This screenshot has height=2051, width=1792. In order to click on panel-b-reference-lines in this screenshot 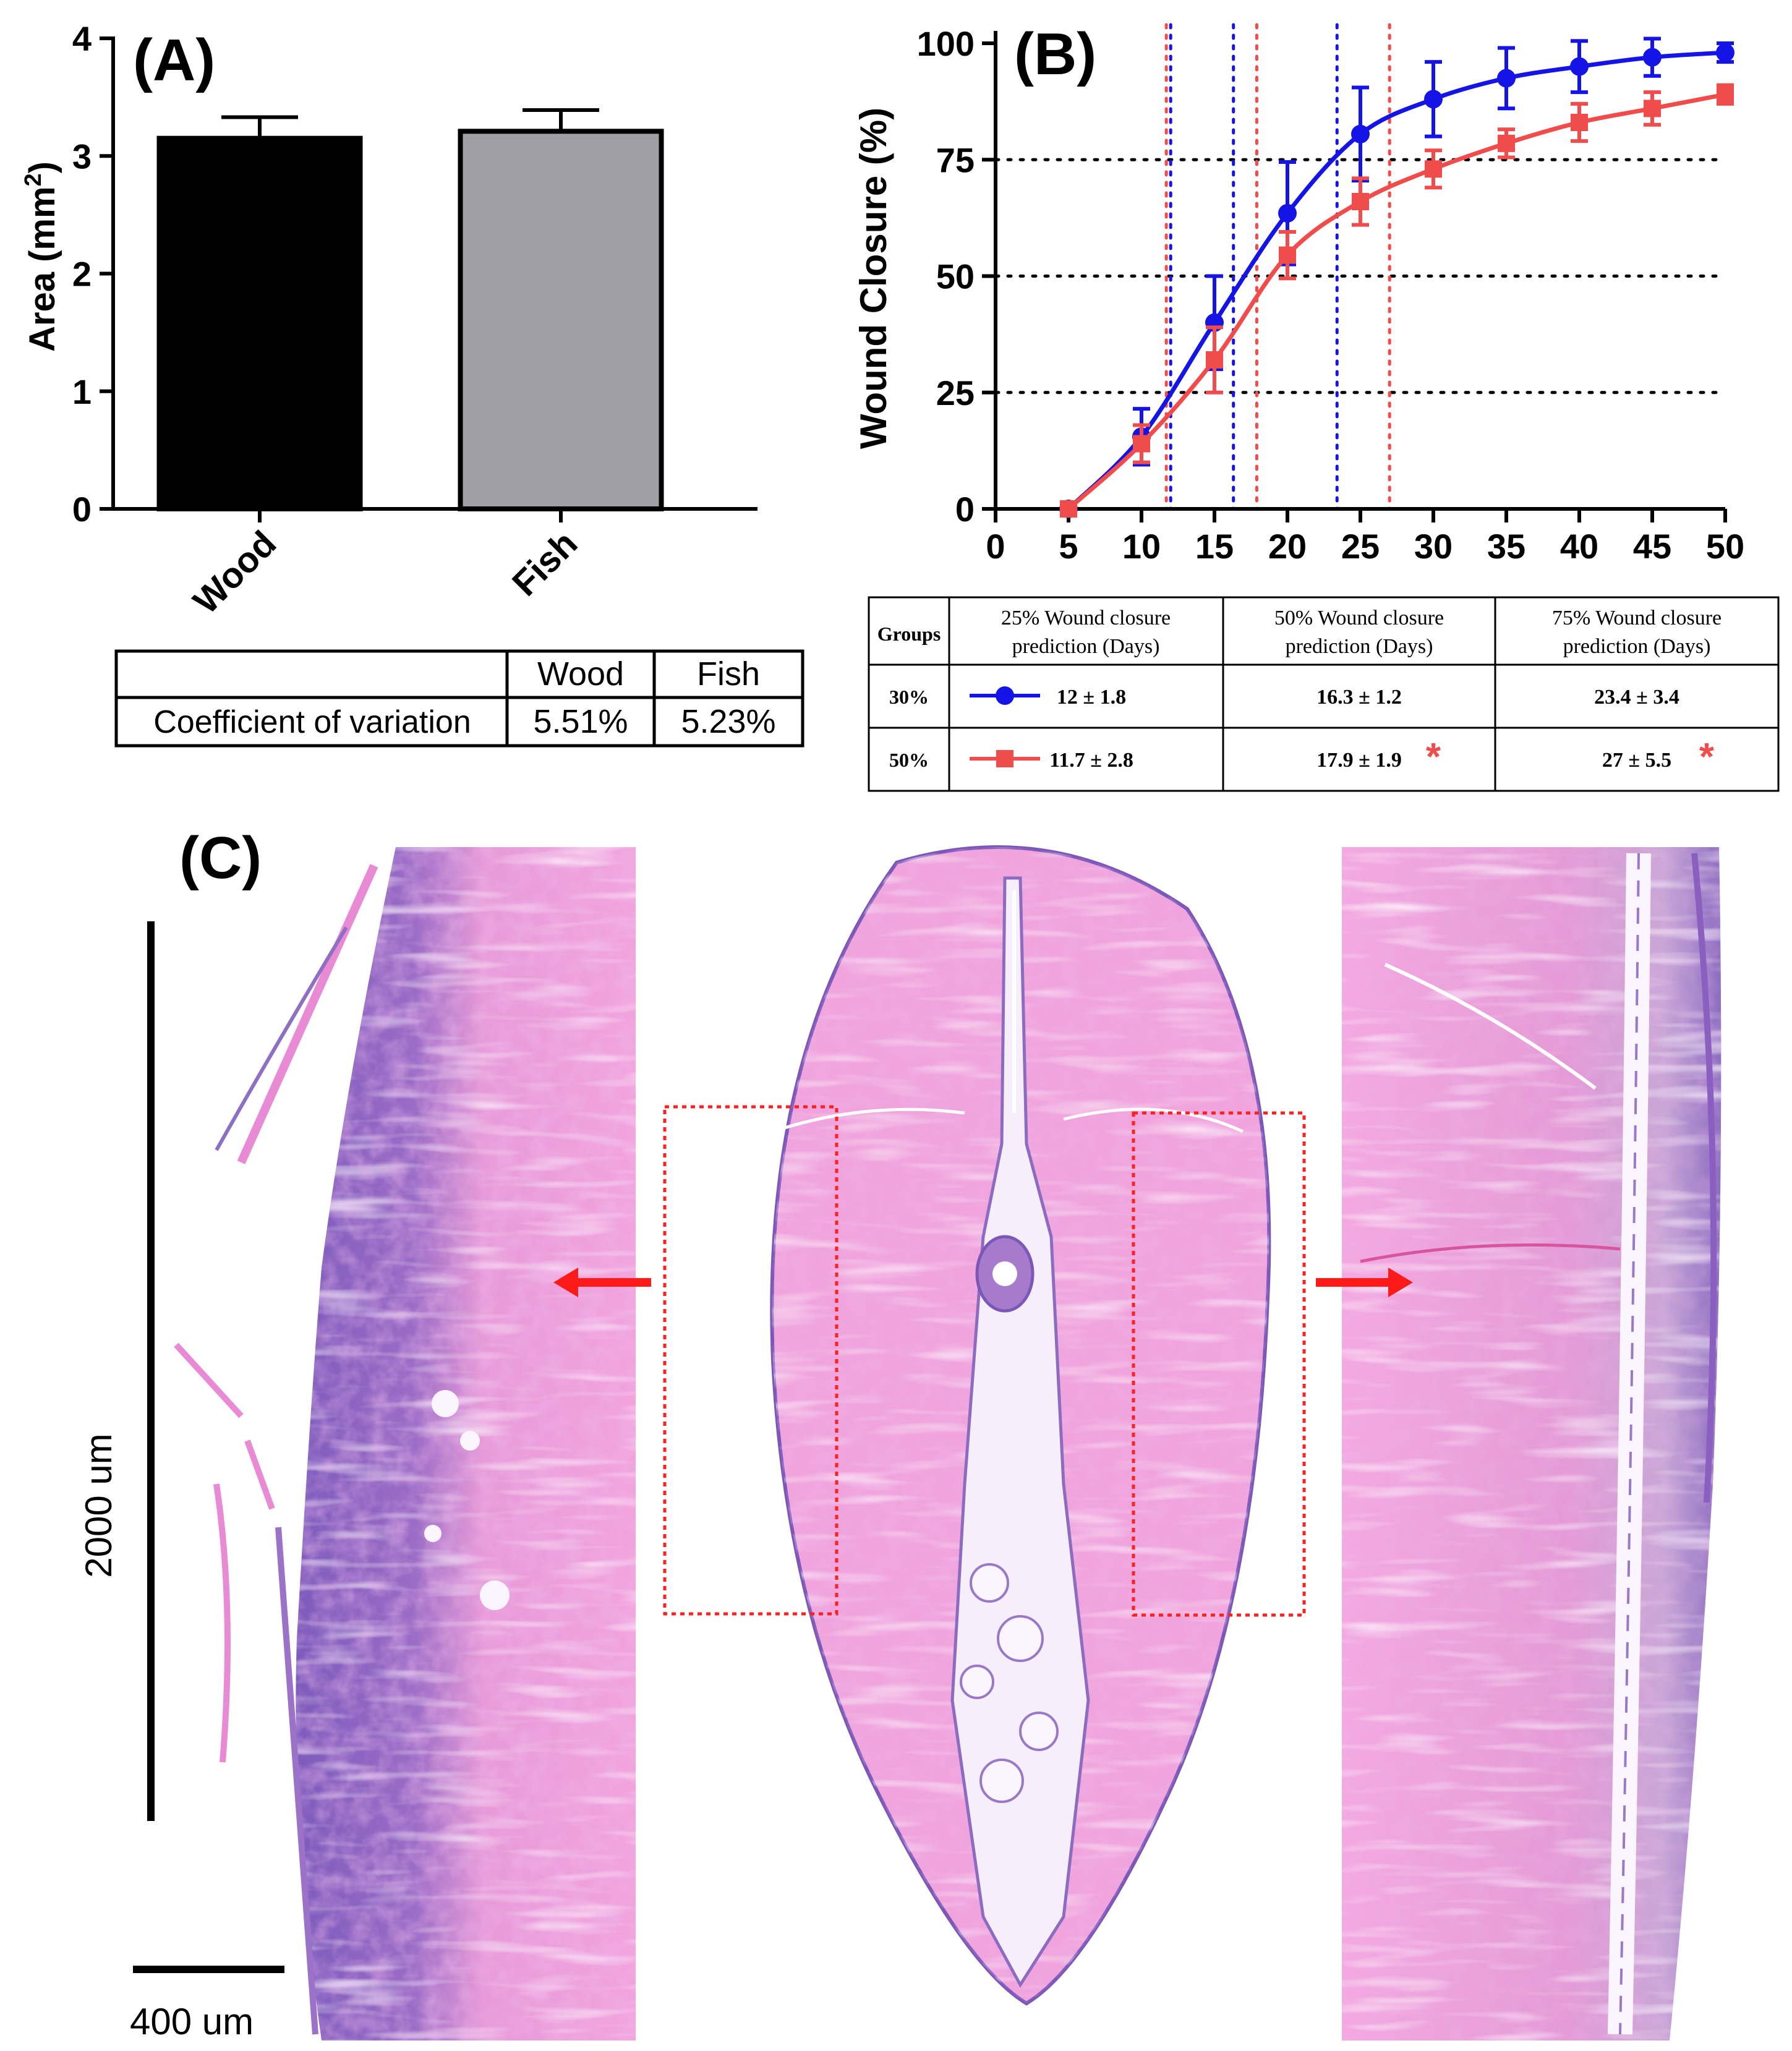, I will do `click(1360, 276)`.